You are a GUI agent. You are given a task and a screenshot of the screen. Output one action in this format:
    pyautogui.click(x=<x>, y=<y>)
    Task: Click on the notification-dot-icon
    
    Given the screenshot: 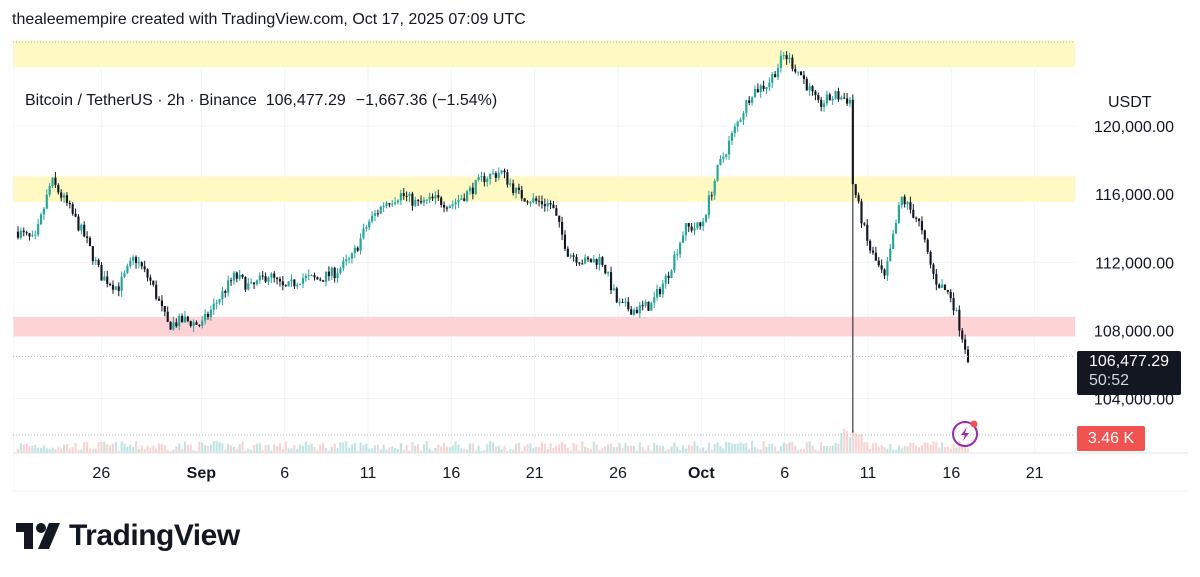 What is the action you would take?
    pyautogui.click(x=974, y=424)
    